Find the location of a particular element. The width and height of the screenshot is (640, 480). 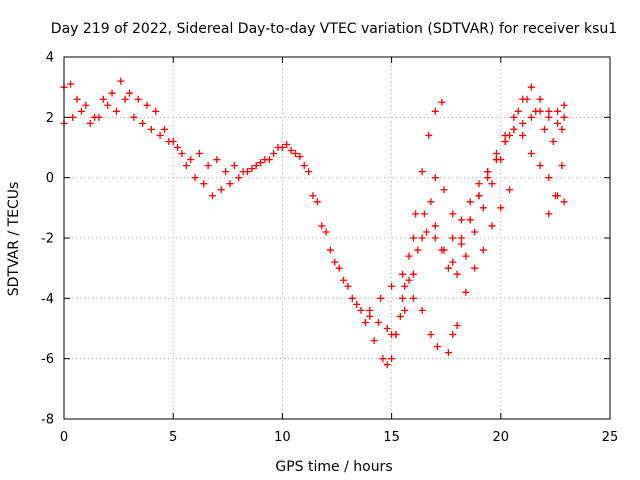

y-tick-label: -4 is located at coordinates (47, 299).